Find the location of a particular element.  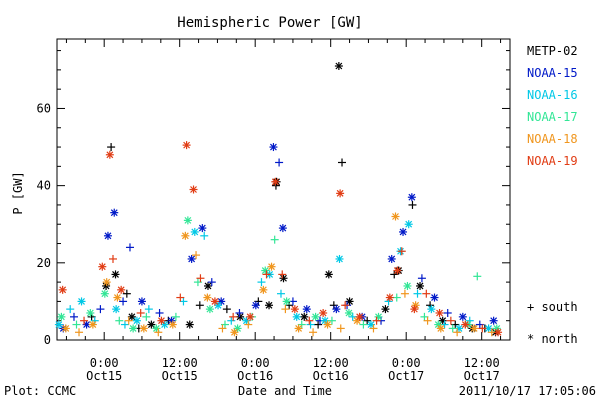

x-tick-date-label: Oct16 is located at coordinates (255, 376).